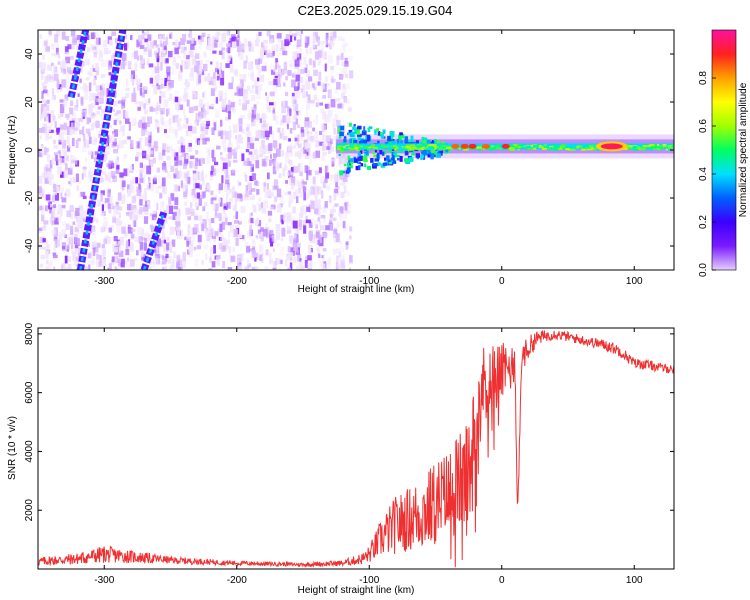 The image size is (750, 600). I want to click on snr-xlabel: Height of straight line (km), so click(356, 590).